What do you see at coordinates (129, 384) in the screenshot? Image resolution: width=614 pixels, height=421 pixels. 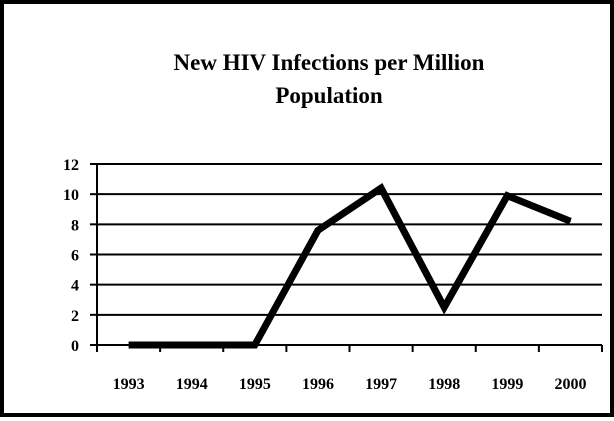 I see `x-tick-label-1993: 1993` at bounding box center [129, 384].